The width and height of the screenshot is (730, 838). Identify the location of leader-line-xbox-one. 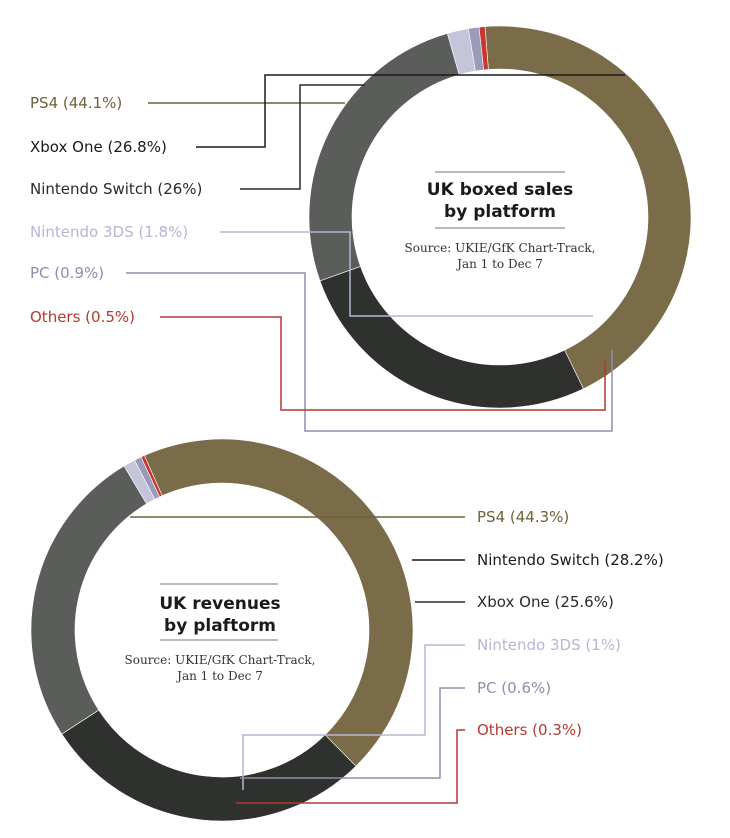
(410, 111).